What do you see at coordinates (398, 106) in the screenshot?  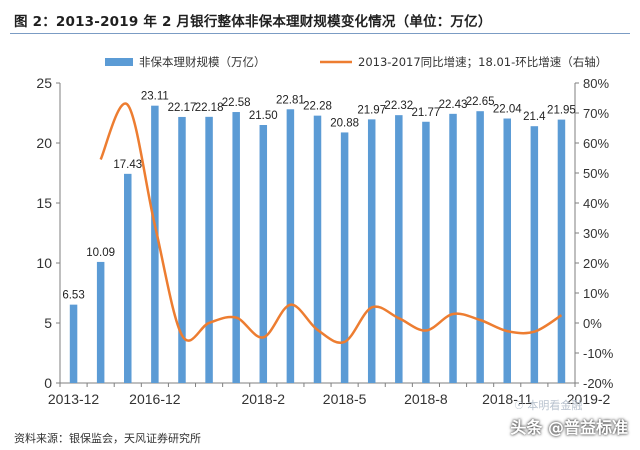 I see `bar-data-label: 22.32` at bounding box center [398, 106].